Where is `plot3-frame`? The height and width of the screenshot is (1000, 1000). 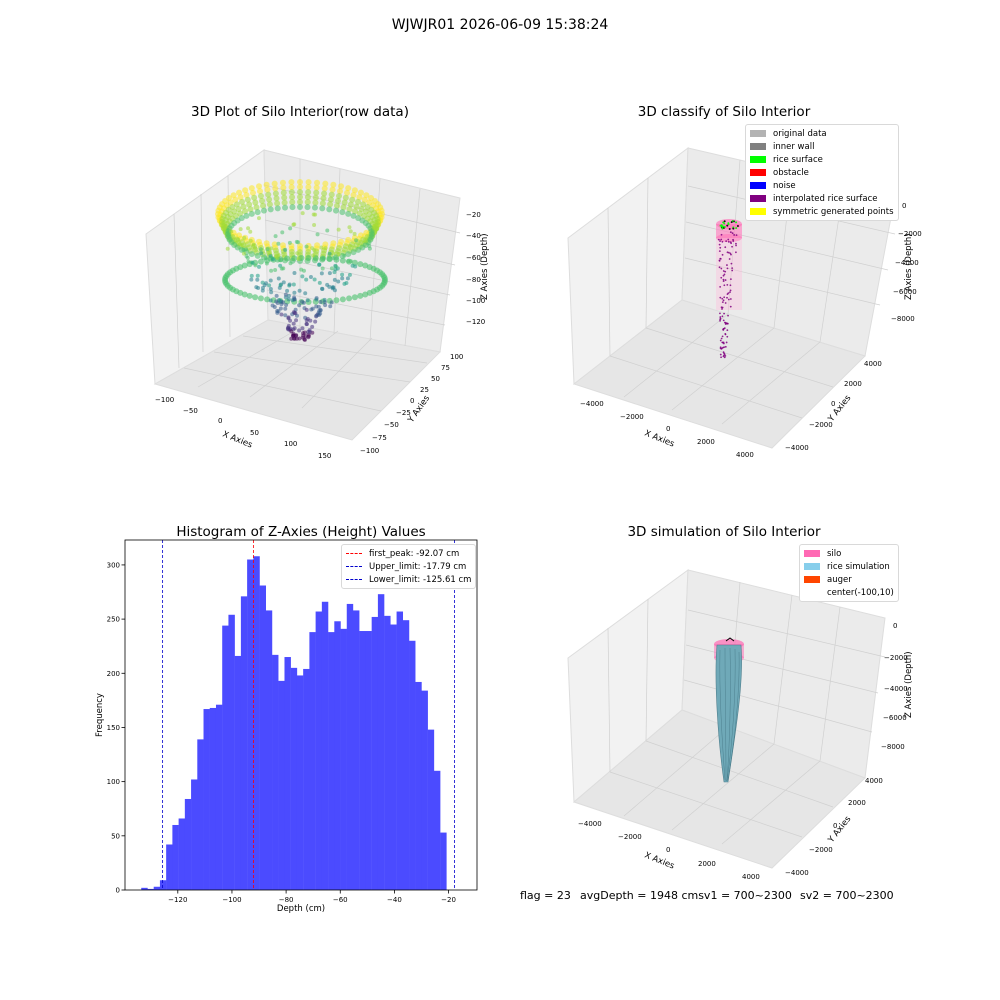 plot3-frame is located at coordinates (301, 715).